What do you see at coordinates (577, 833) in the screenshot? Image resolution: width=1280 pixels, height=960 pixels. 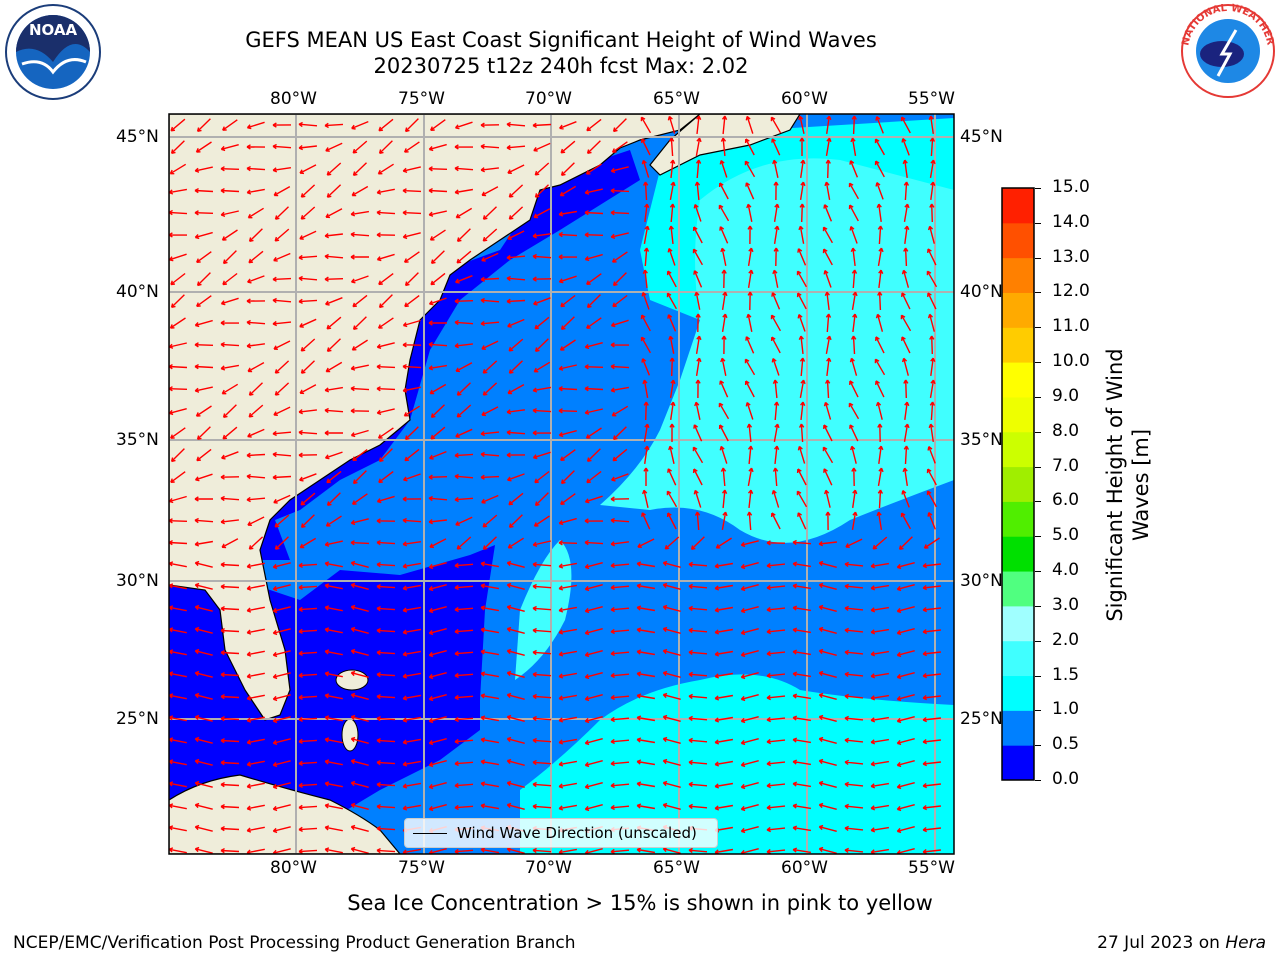 I see `legend-label: Wind Wave Direction (unscaled)` at bounding box center [577, 833].